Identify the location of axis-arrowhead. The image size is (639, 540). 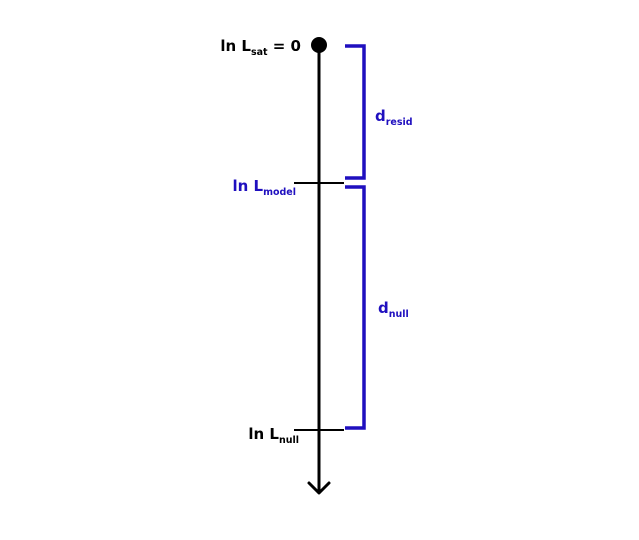
(319, 488).